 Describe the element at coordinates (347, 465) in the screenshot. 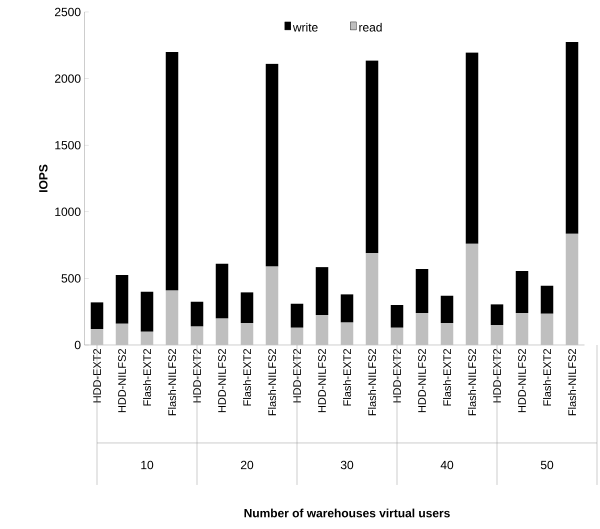

I see `text: 30` at that location.